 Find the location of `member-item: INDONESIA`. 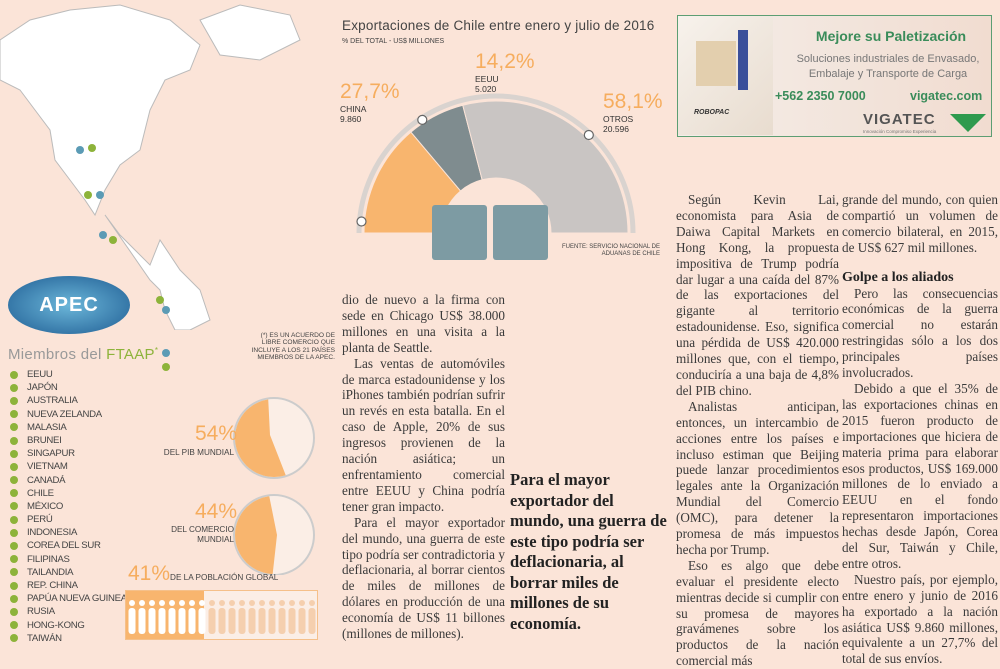

member-item: INDONESIA is located at coordinates (68, 532).